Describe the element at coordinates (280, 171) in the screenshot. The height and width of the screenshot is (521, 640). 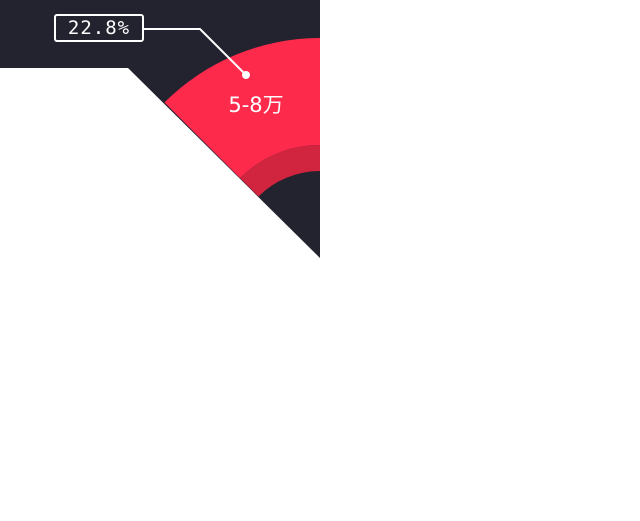
I see `pie-slice-inner-band` at that location.